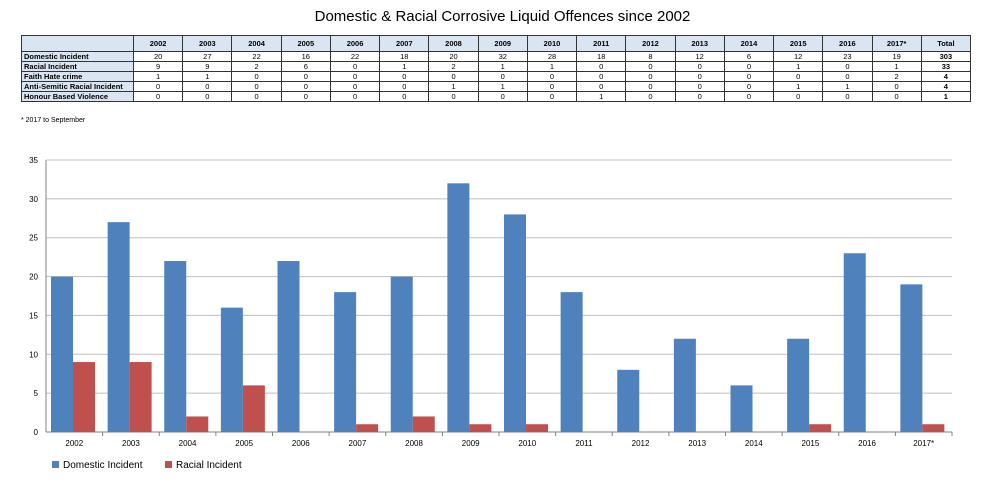 The height and width of the screenshot is (503, 1005). I want to click on table-cell: 23, so click(847, 56).